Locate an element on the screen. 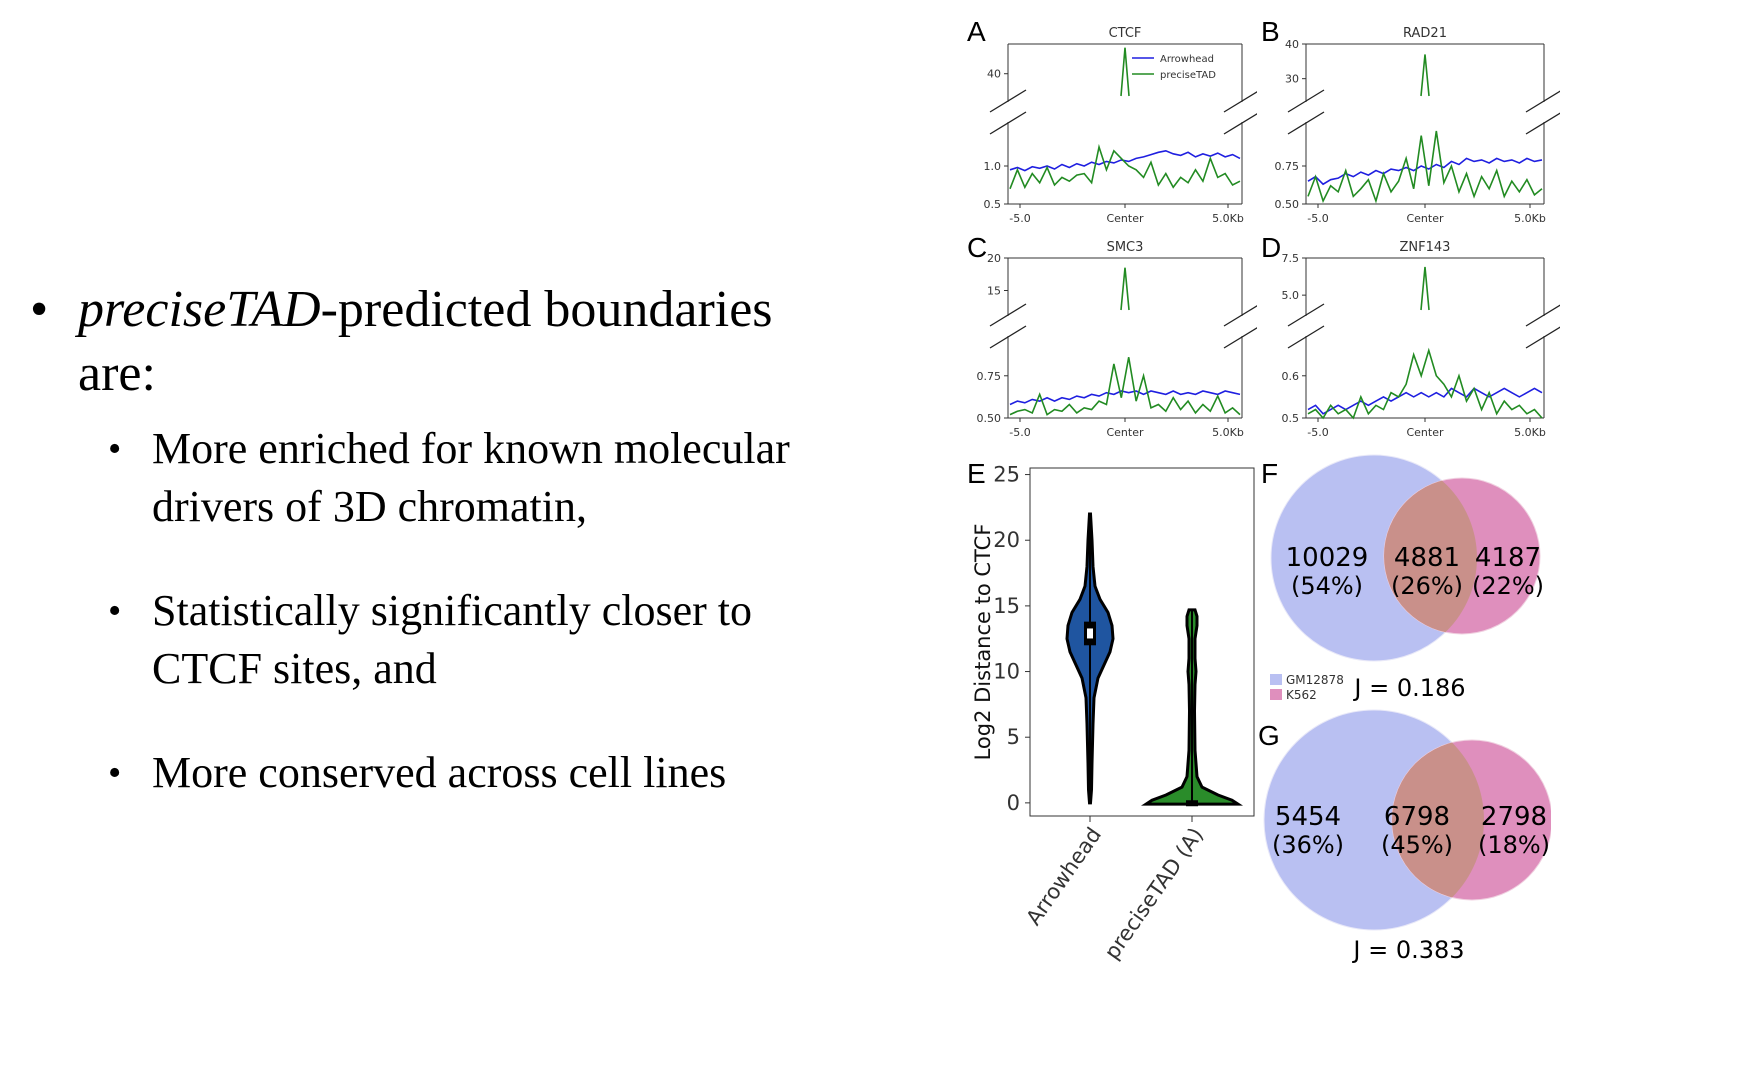 The height and width of the screenshot is (1075, 1751). venn-overlap is located at coordinates (1438, 820).